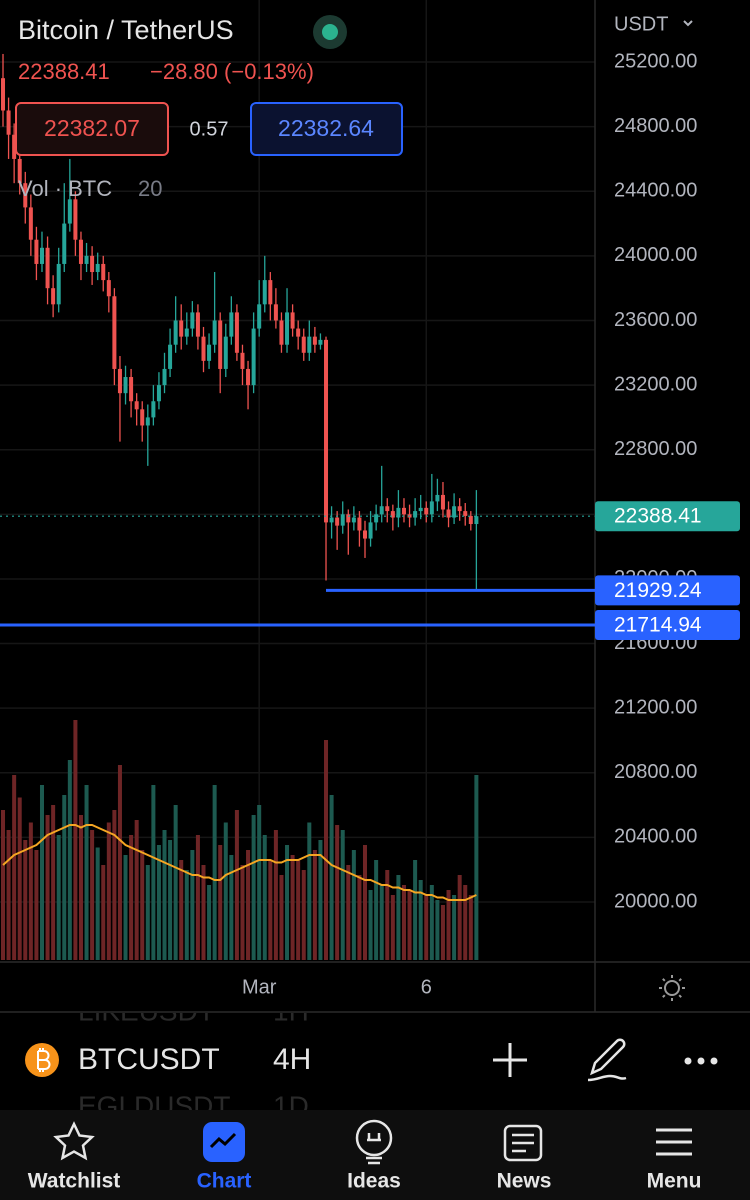 The image size is (750, 1200). I want to click on nav-labels: Watchlist Chart Ideas News Menu, so click(365, 1181).